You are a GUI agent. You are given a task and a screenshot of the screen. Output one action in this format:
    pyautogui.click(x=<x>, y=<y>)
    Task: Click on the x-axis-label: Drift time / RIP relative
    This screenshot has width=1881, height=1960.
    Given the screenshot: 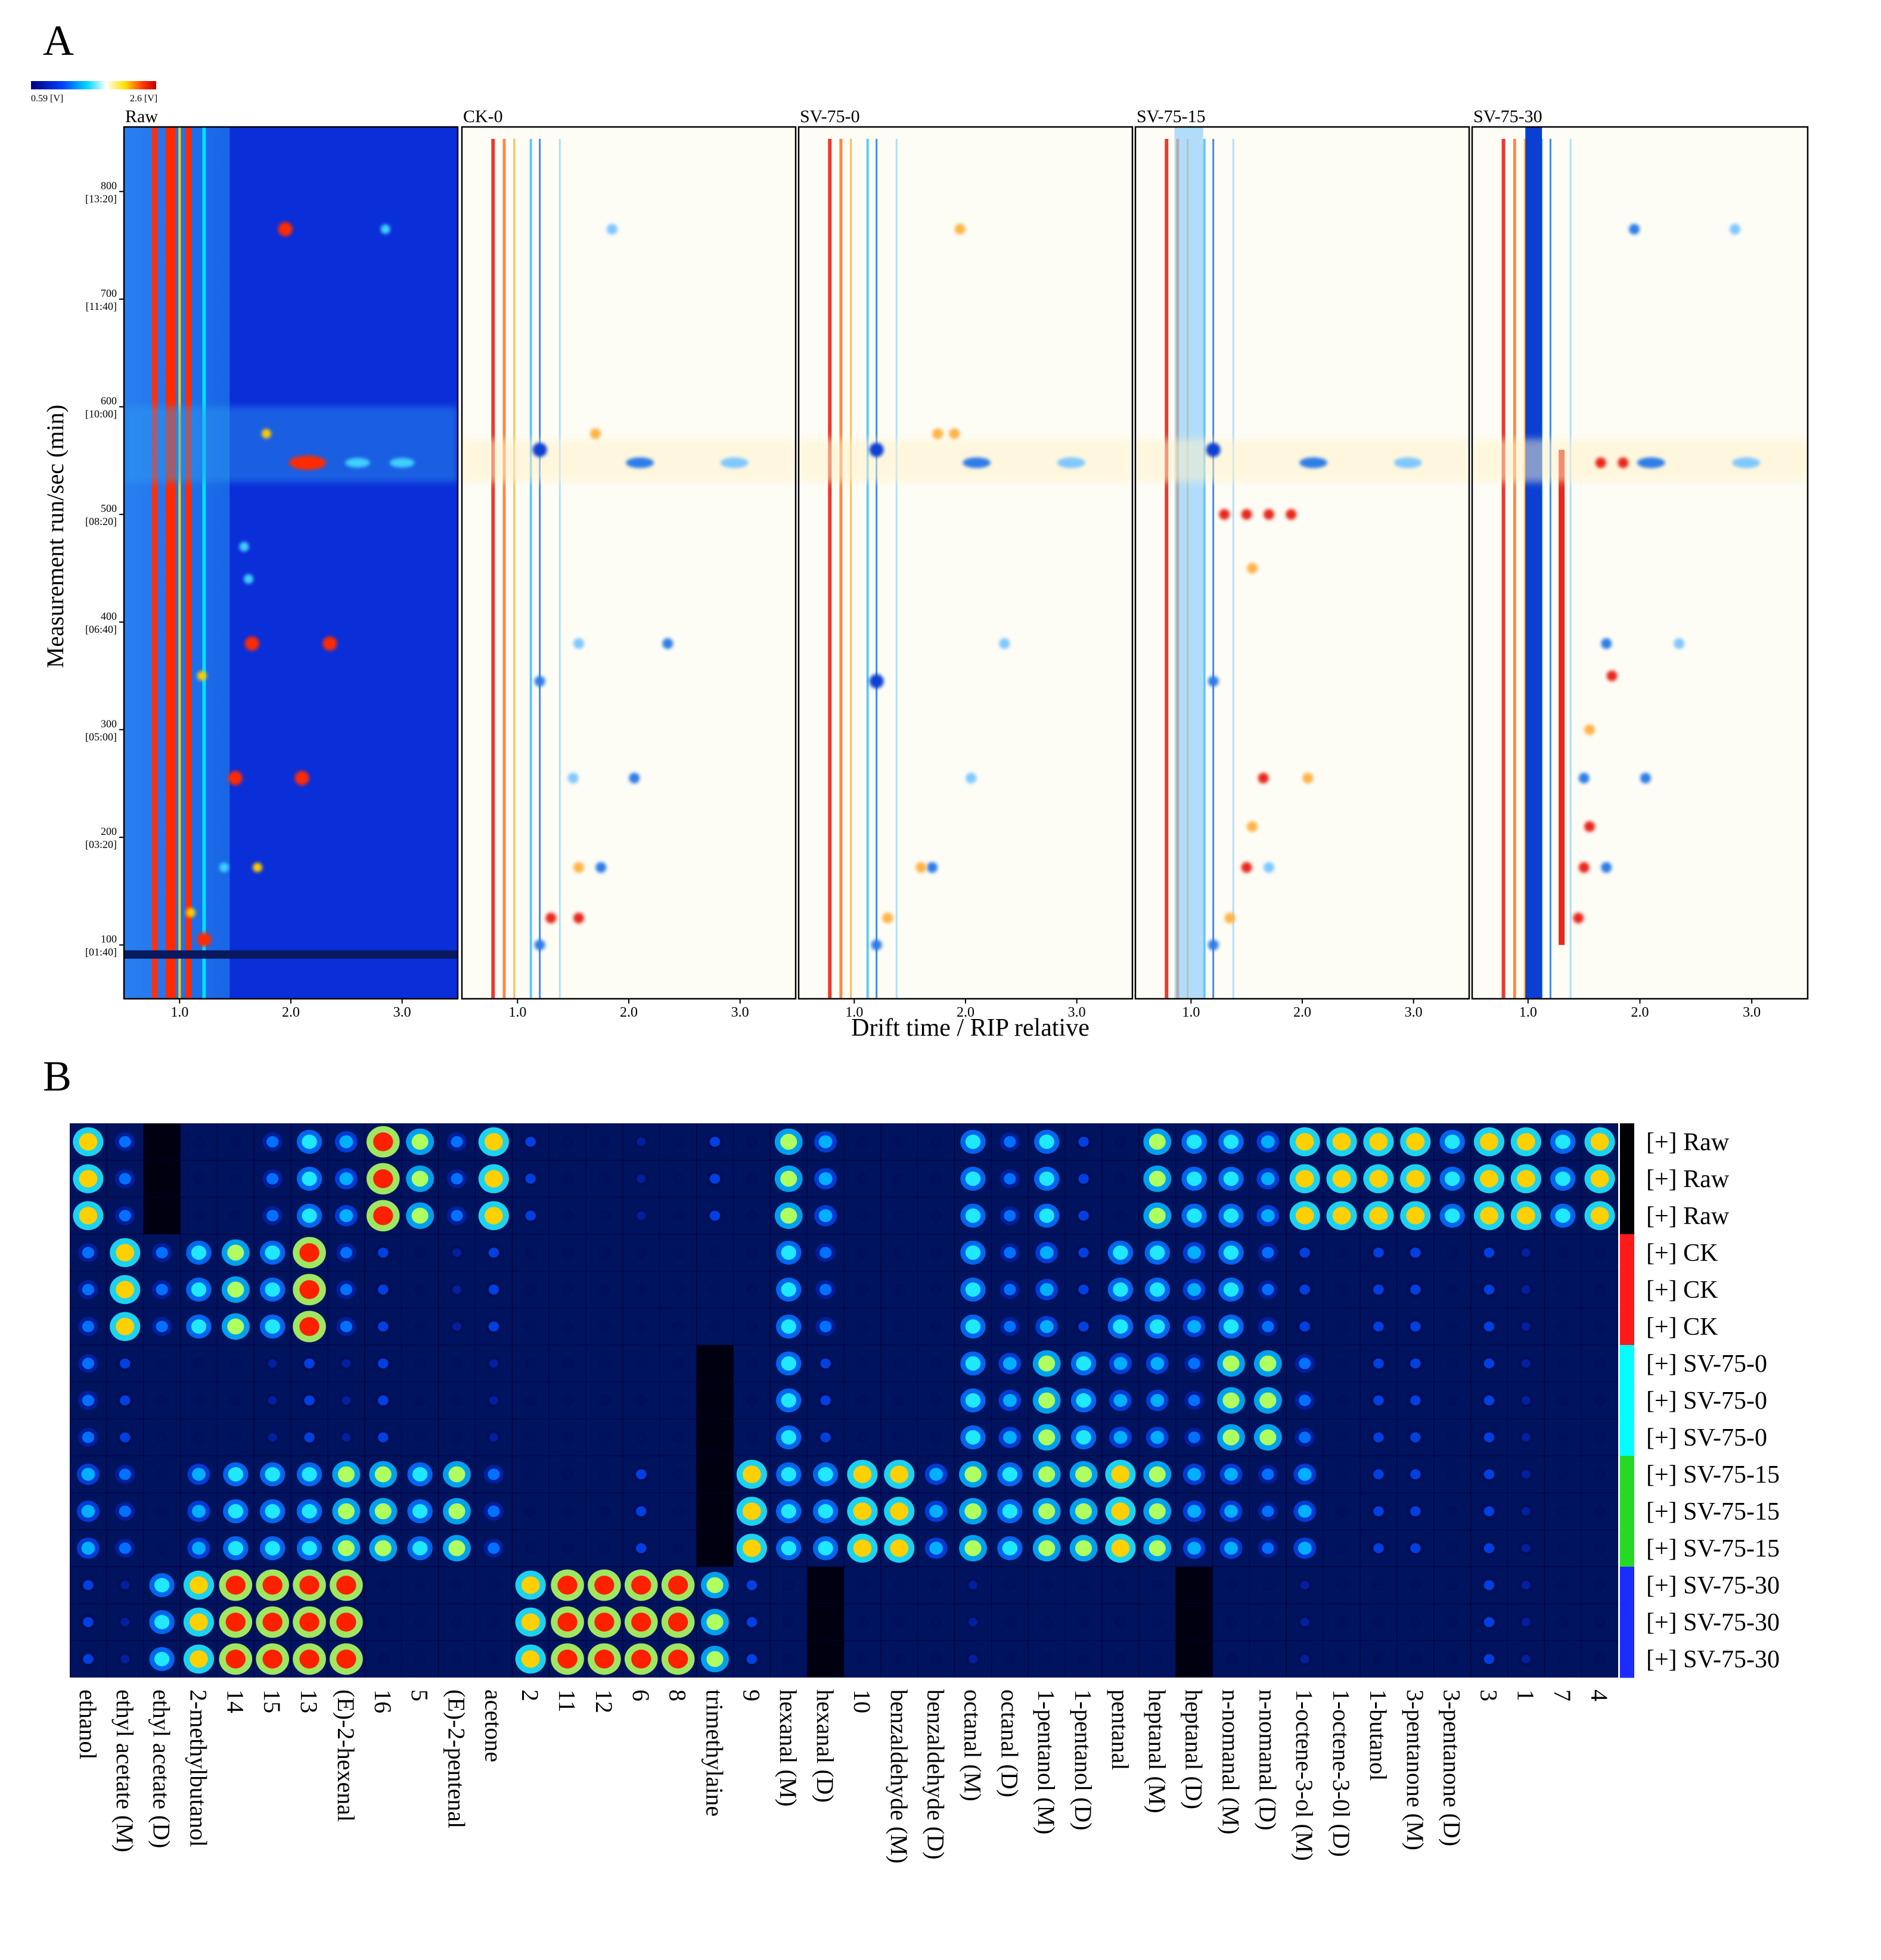 What is the action you would take?
    pyautogui.click(x=970, y=1028)
    